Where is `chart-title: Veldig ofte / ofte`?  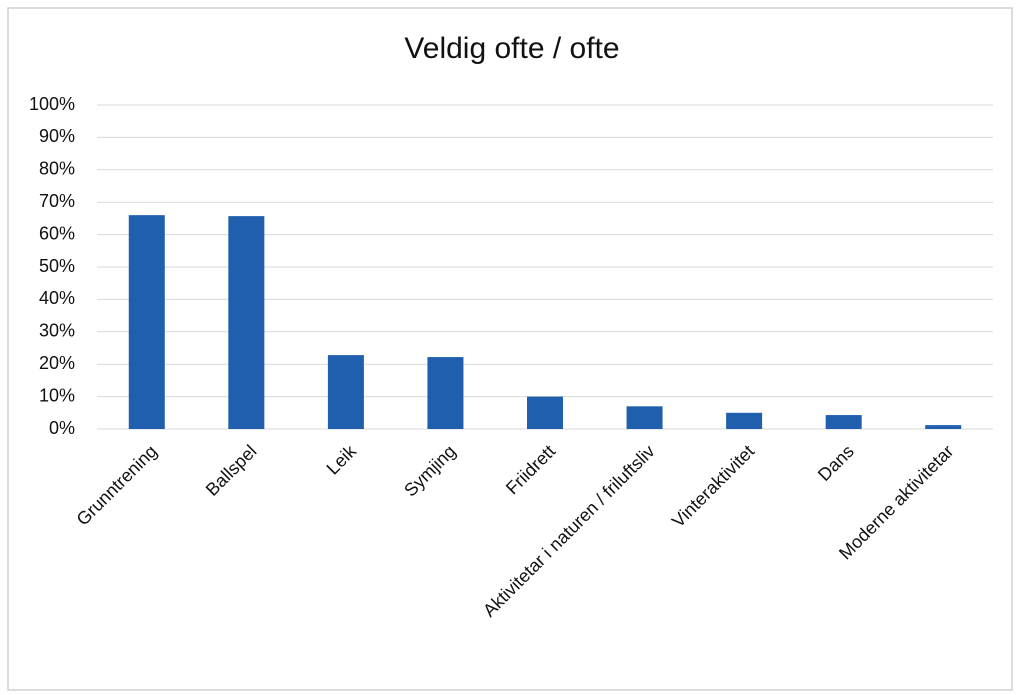
chart-title: Veldig ofte / ofte is located at coordinates (511, 48).